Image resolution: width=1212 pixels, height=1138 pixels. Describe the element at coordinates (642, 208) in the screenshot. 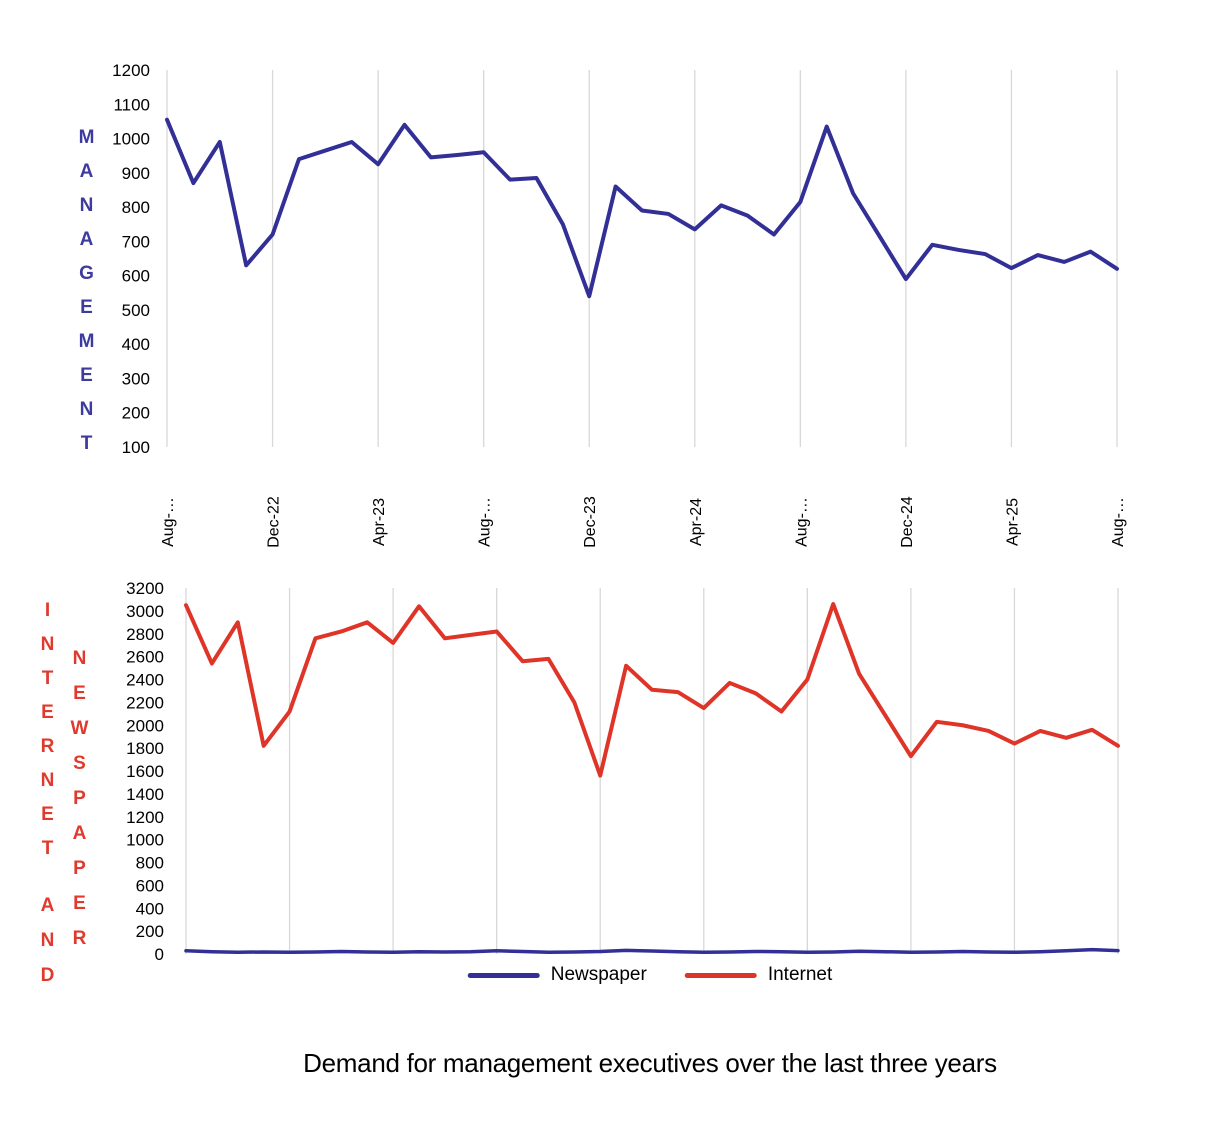

I see `series-line-management` at that location.